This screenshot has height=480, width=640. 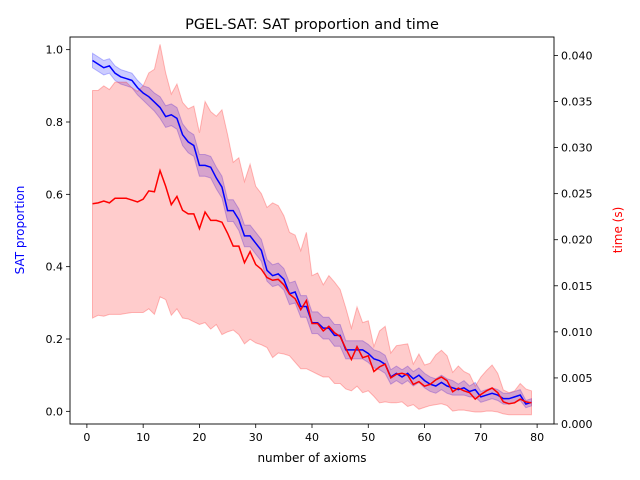 I want to click on y-left-tick-label: 0.0, so click(x=55, y=411).